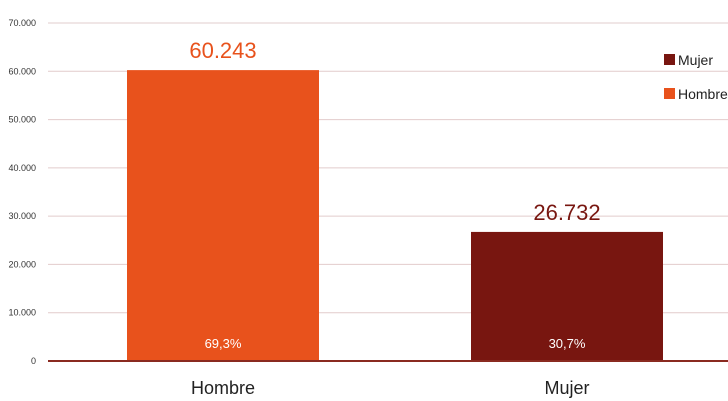 Image resolution: width=728 pixels, height=401 pixels. I want to click on value-label: 60.243, so click(222, 50).